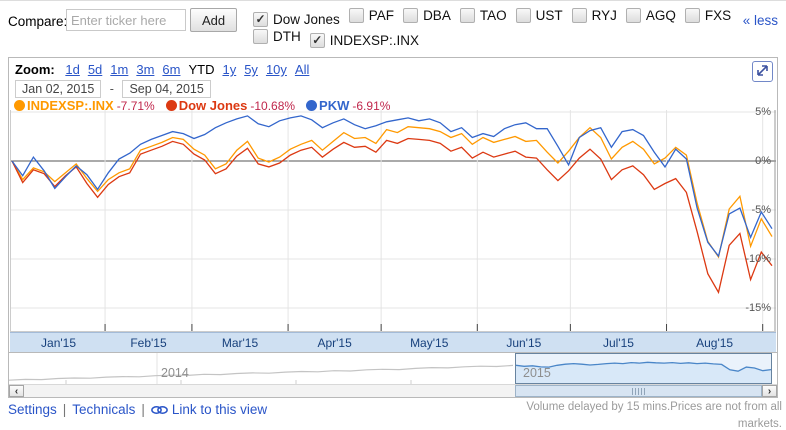 This screenshot has height=430, width=786. What do you see at coordinates (638, 391) in the screenshot?
I see `scrollbar-thumb` at bounding box center [638, 391].